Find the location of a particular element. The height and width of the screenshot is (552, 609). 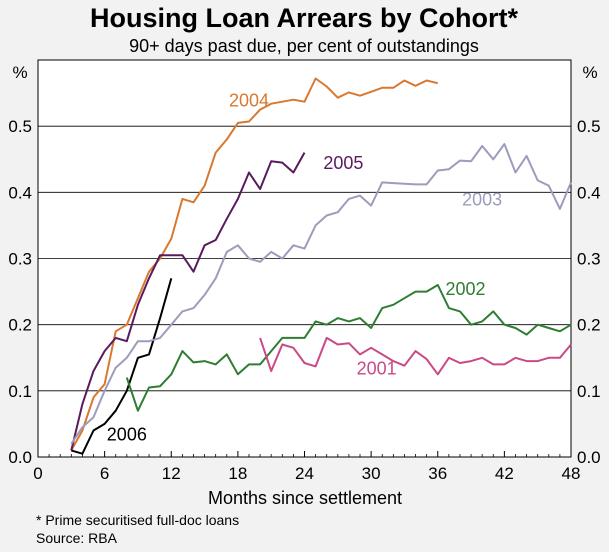

x-axis: 0 6 12 18 24 30 36 42 48 is located at coordinates (306, 467).